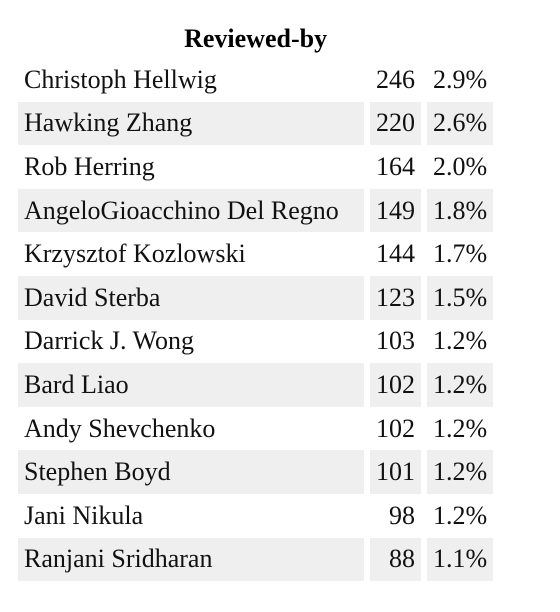 The height and width of the screenshot is (612, 560). I want to click on reviewer-name: Krzysztof Kozlowski, so click(135, 254).